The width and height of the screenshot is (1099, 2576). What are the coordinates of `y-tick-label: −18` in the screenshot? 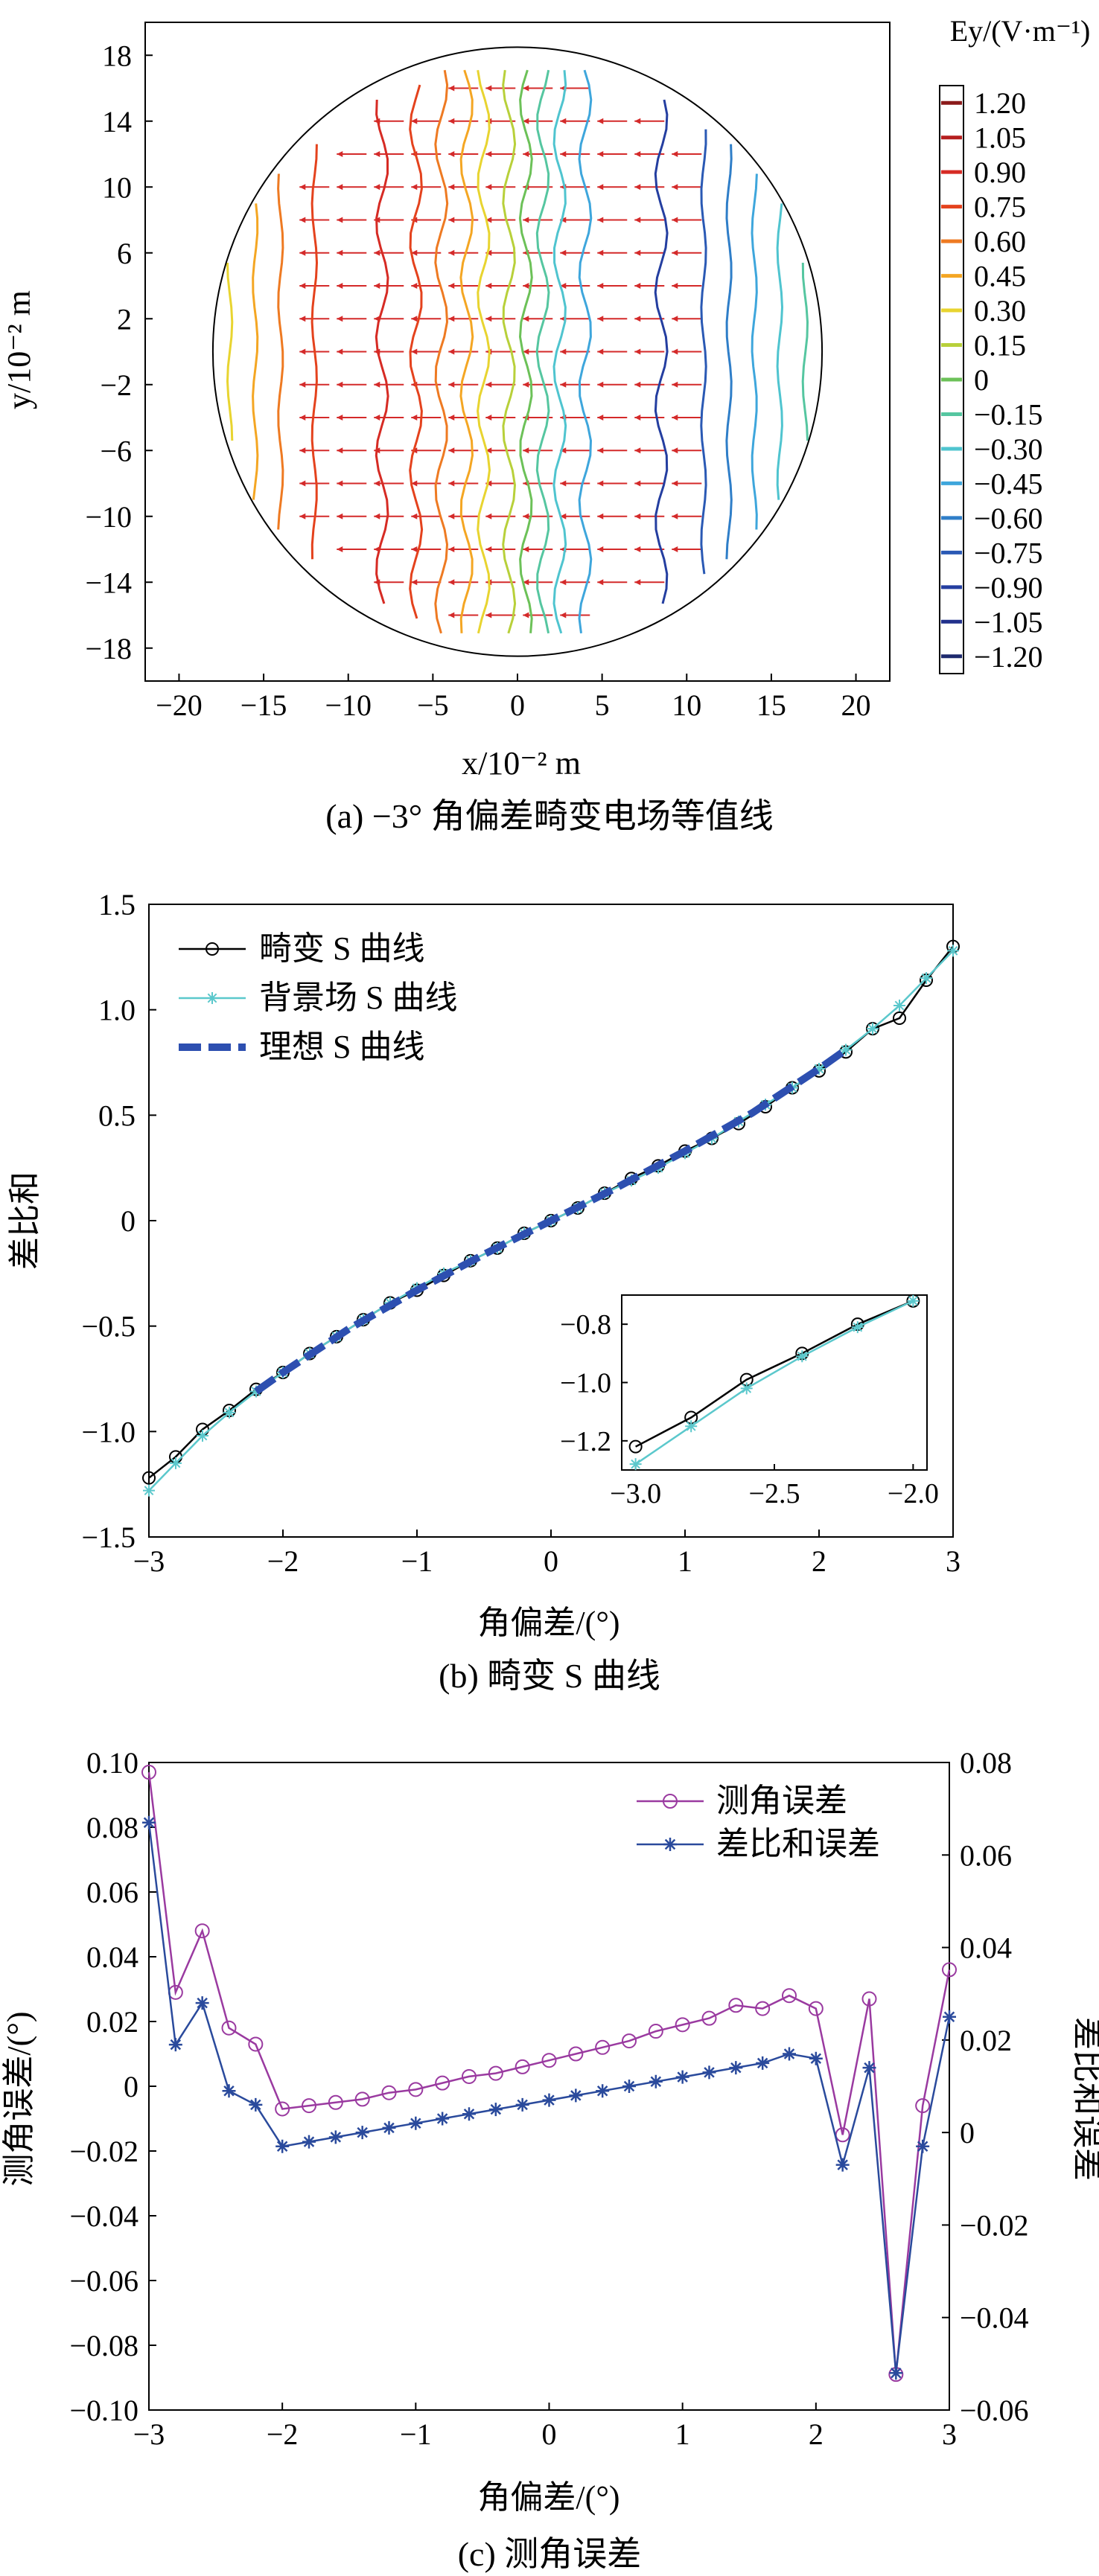 It's located at (109, 648).